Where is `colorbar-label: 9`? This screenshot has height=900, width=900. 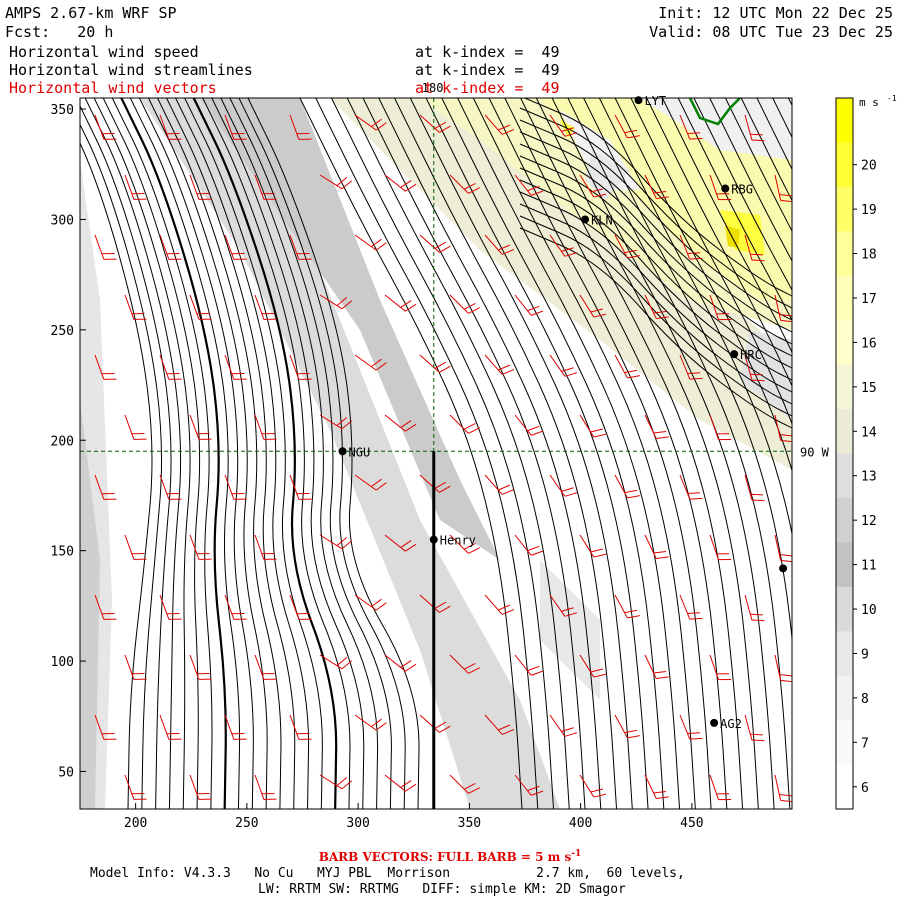 colorbar-label: 9 is located at coordinates (865, 654).